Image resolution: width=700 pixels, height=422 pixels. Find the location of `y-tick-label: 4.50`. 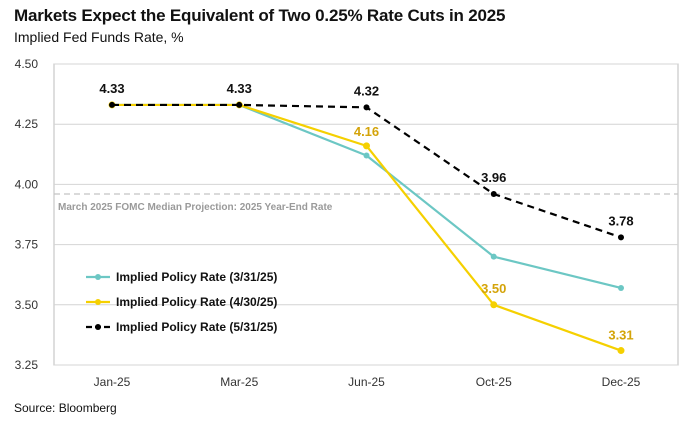

y-tick-label: 4.50 is located at coordinates (27, 64).